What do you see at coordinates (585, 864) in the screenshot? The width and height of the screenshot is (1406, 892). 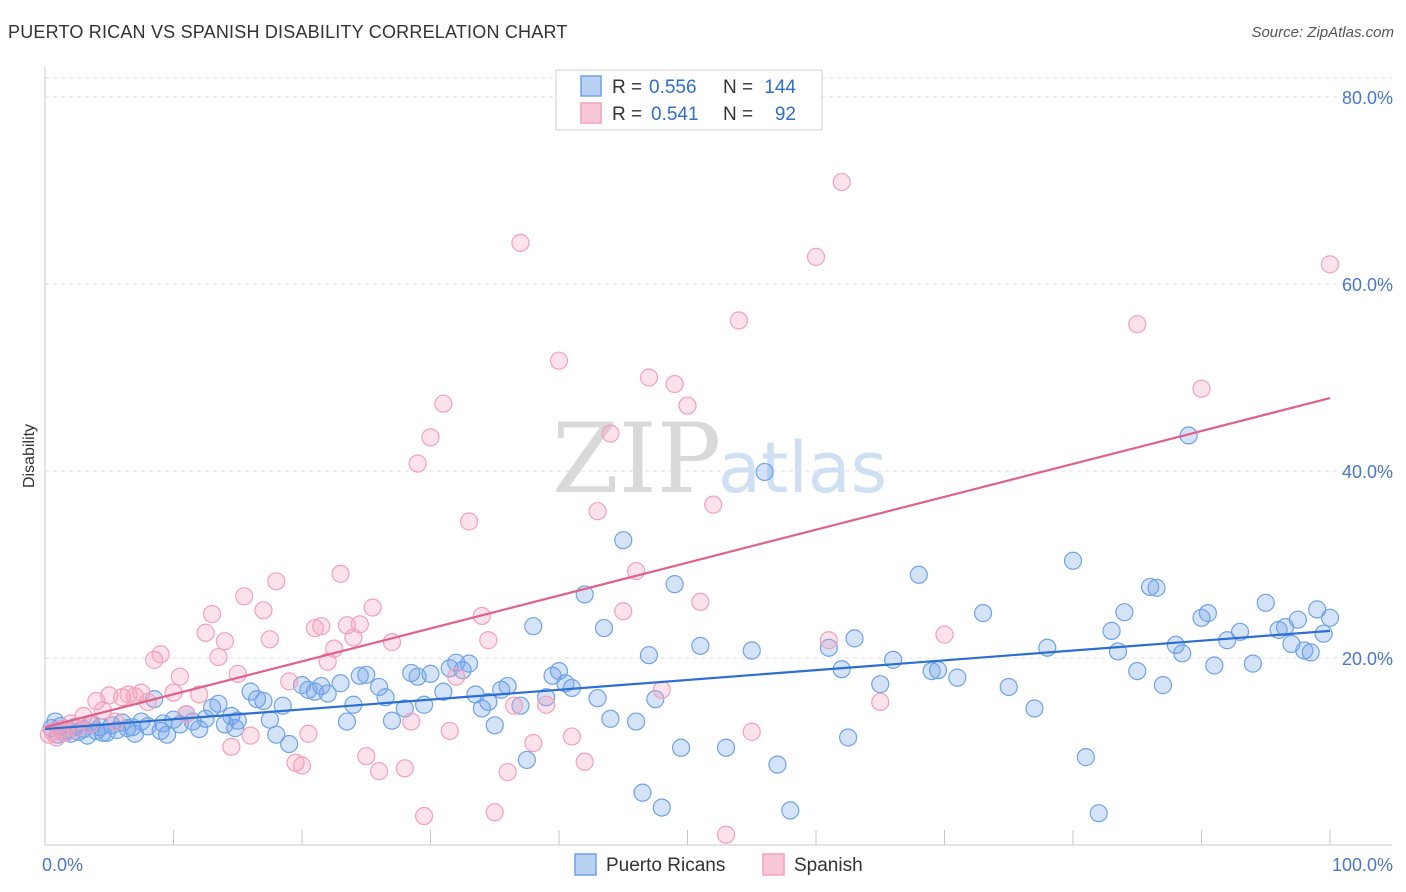 I see `bottom-legend-swatch-puerto-ricans` at bounding box center [585, 864].